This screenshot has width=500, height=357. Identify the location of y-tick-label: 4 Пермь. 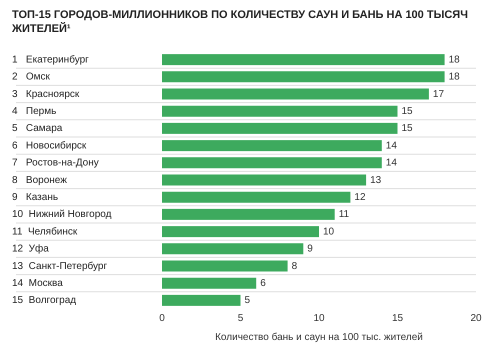
(34, 111).